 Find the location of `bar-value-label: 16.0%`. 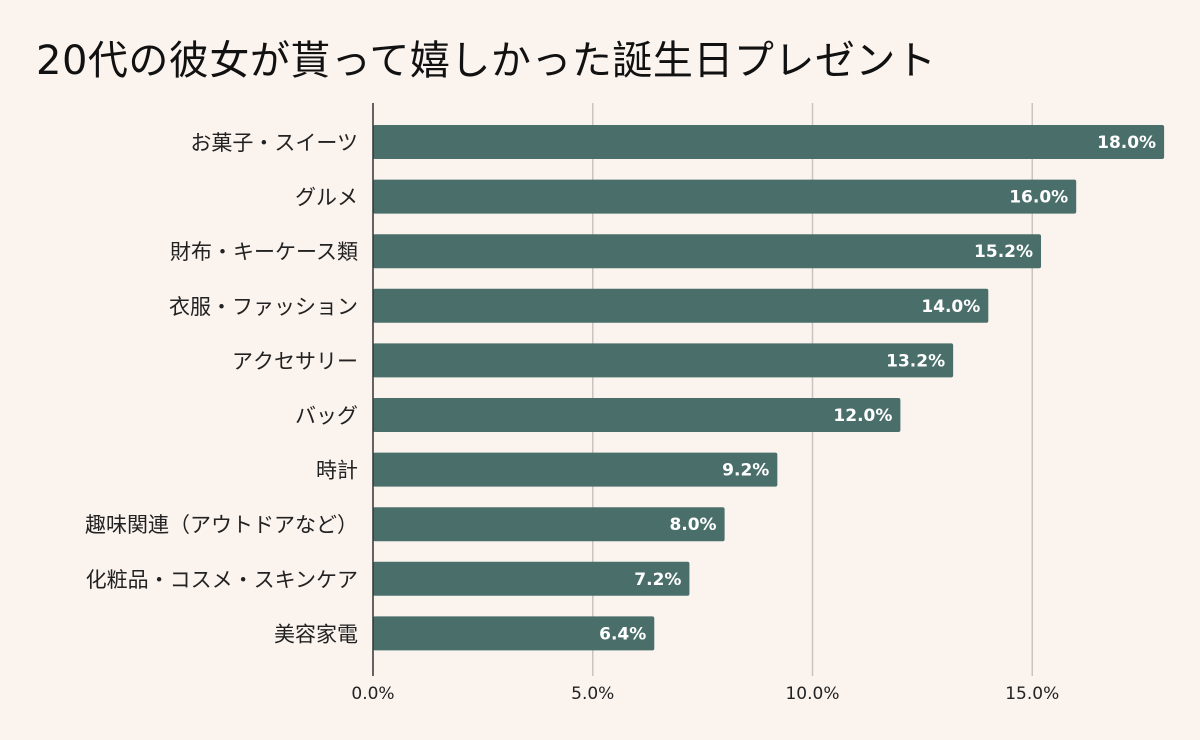

bar-value-label: 16.0% is located at coordinates (1038, 198).